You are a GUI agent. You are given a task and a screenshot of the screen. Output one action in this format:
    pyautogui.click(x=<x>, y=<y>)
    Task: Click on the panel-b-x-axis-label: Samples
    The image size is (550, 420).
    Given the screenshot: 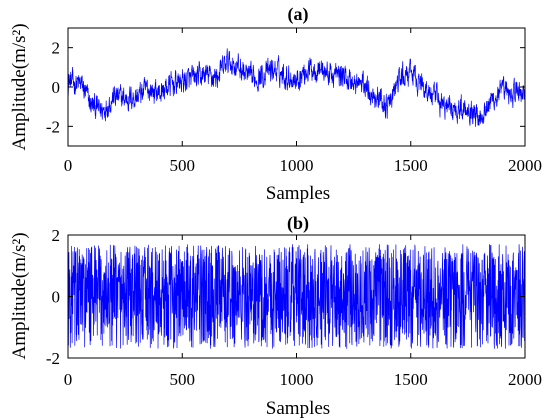 What is the action you would take?
    pyautogui.click(x=298, y=408)
    